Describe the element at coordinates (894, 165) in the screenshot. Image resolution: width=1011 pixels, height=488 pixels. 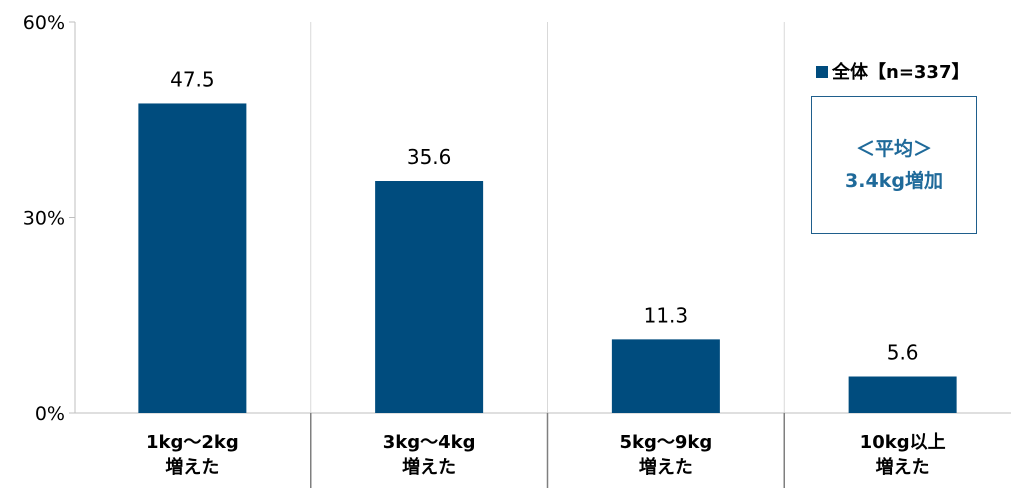
I see `average-annotation-box: ＜平均＞ 3.4kg増加` at that location.